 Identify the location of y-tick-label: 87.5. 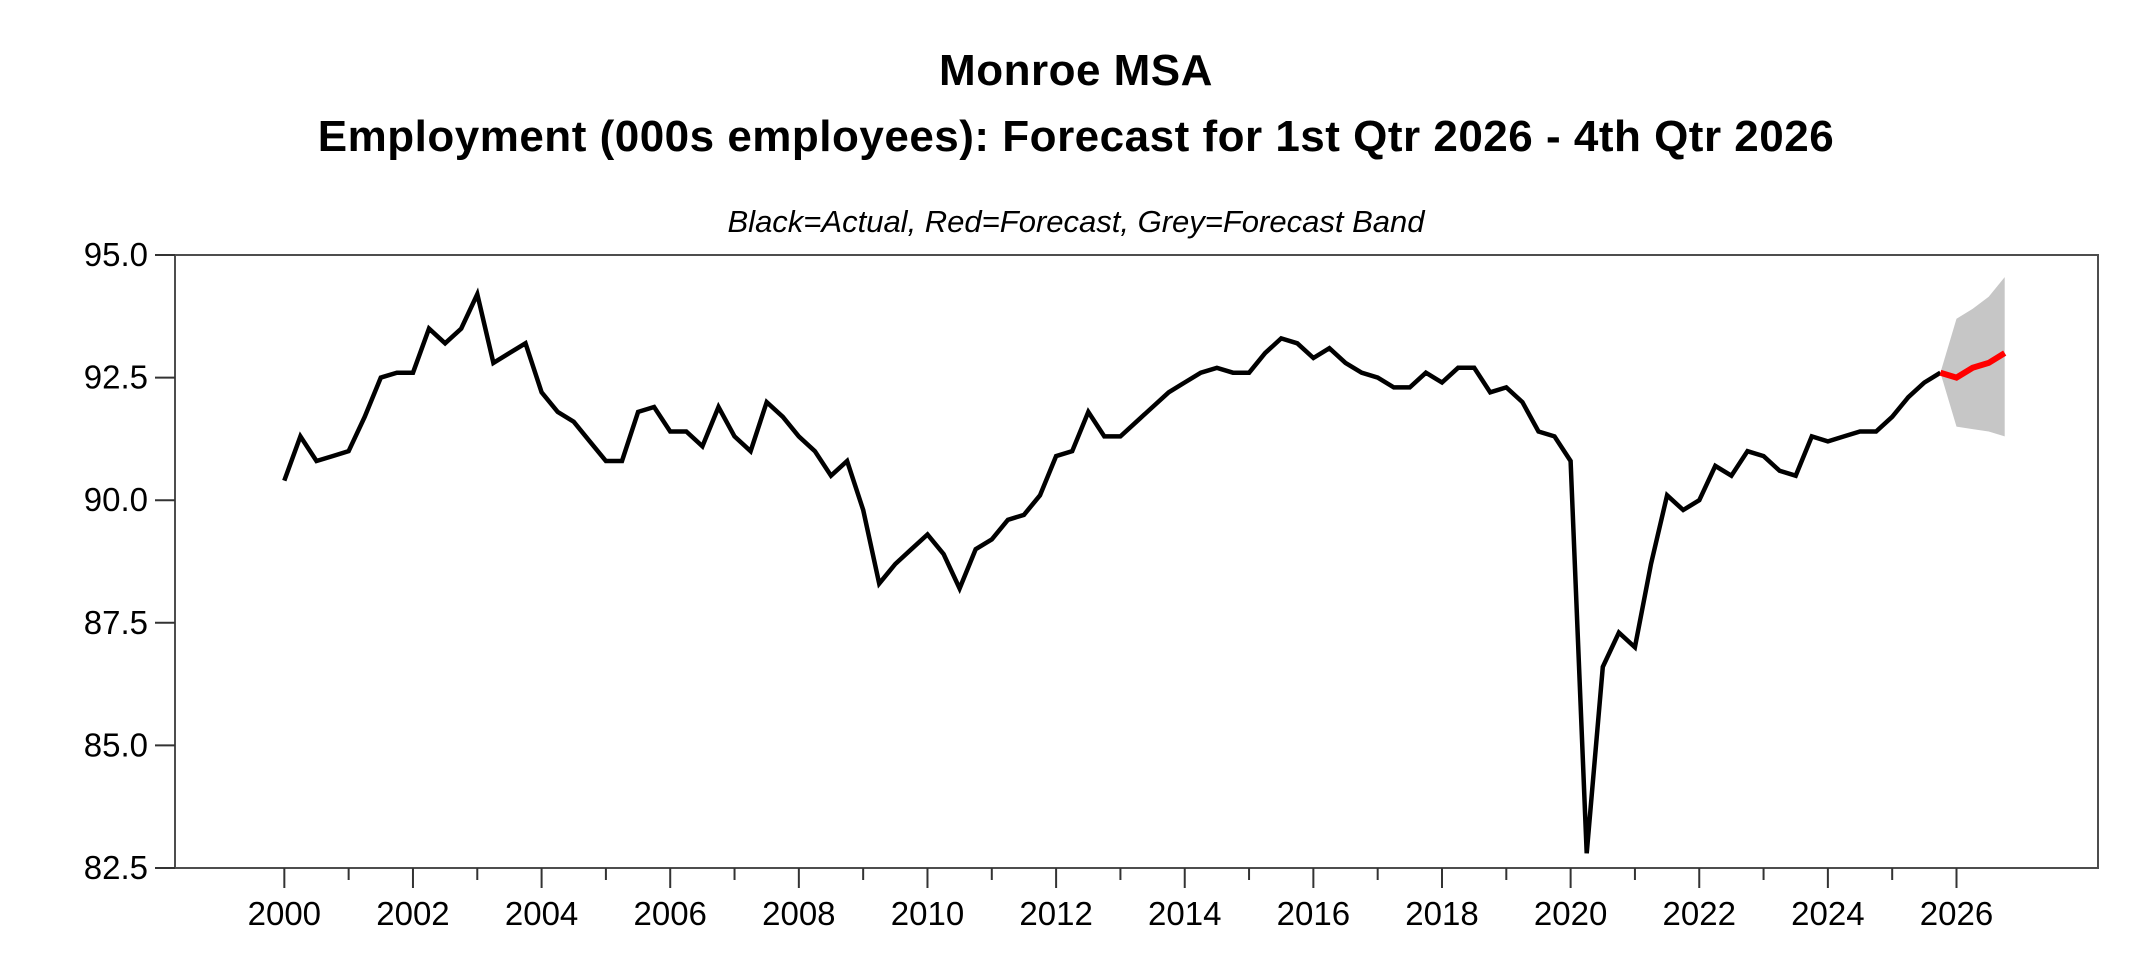
(116, 622).